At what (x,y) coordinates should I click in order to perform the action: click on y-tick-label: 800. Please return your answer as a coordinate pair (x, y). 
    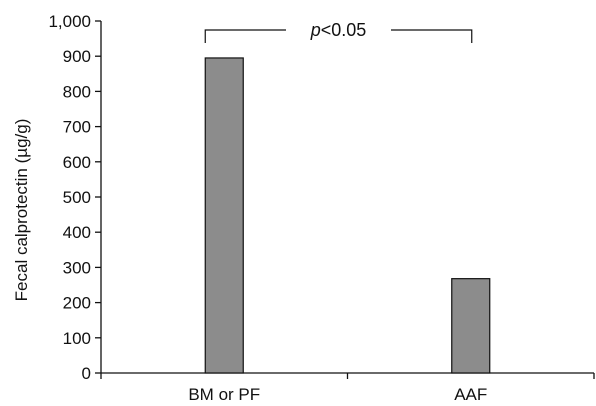
    Looking at the image, I should click on (77, 91).